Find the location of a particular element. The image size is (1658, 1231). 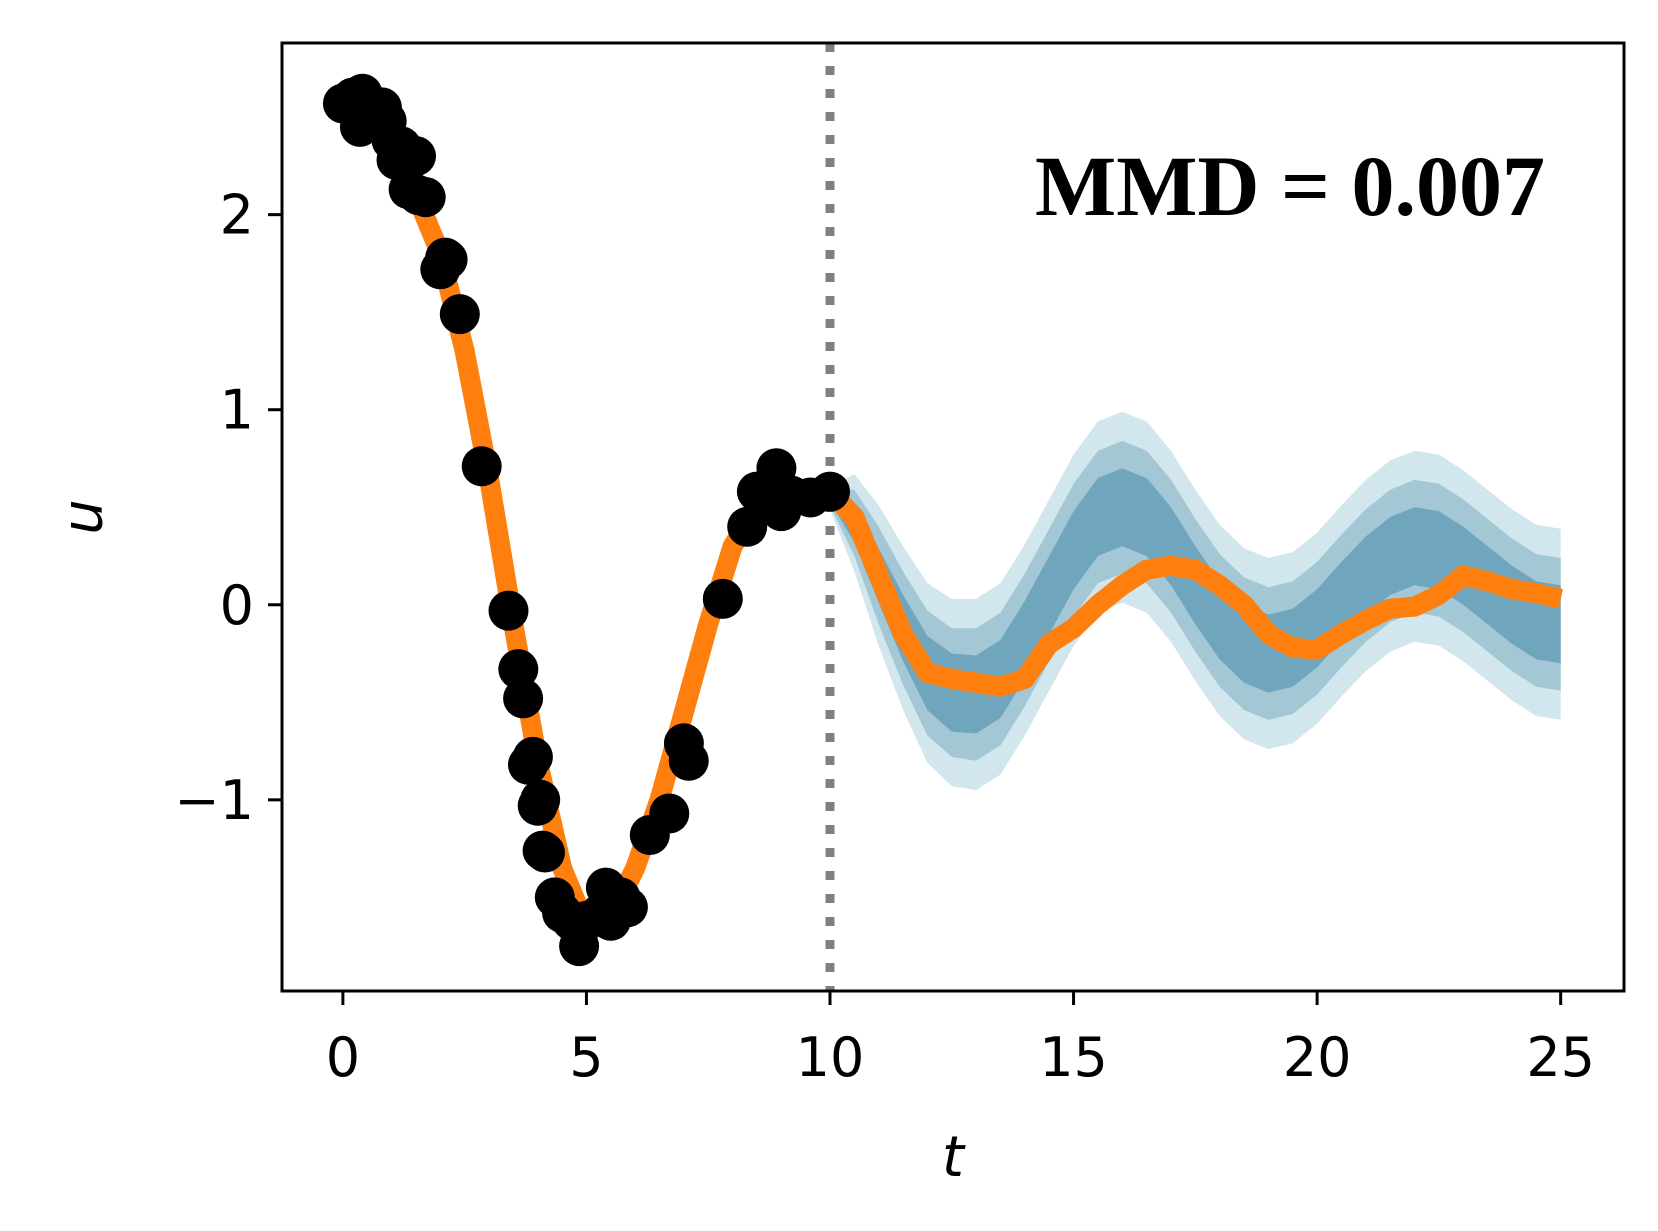

x-tick-label: 0 is located at coordinates (343, 1057).